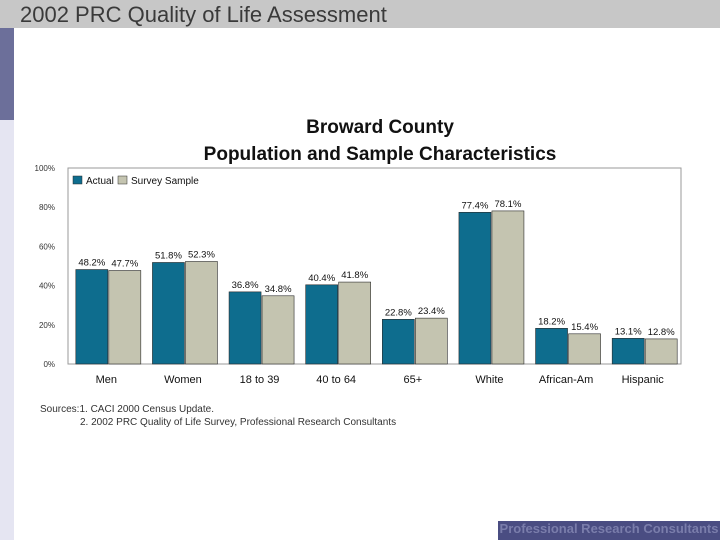  I want to click on x-tick-label: 65+, so click(412, 380).